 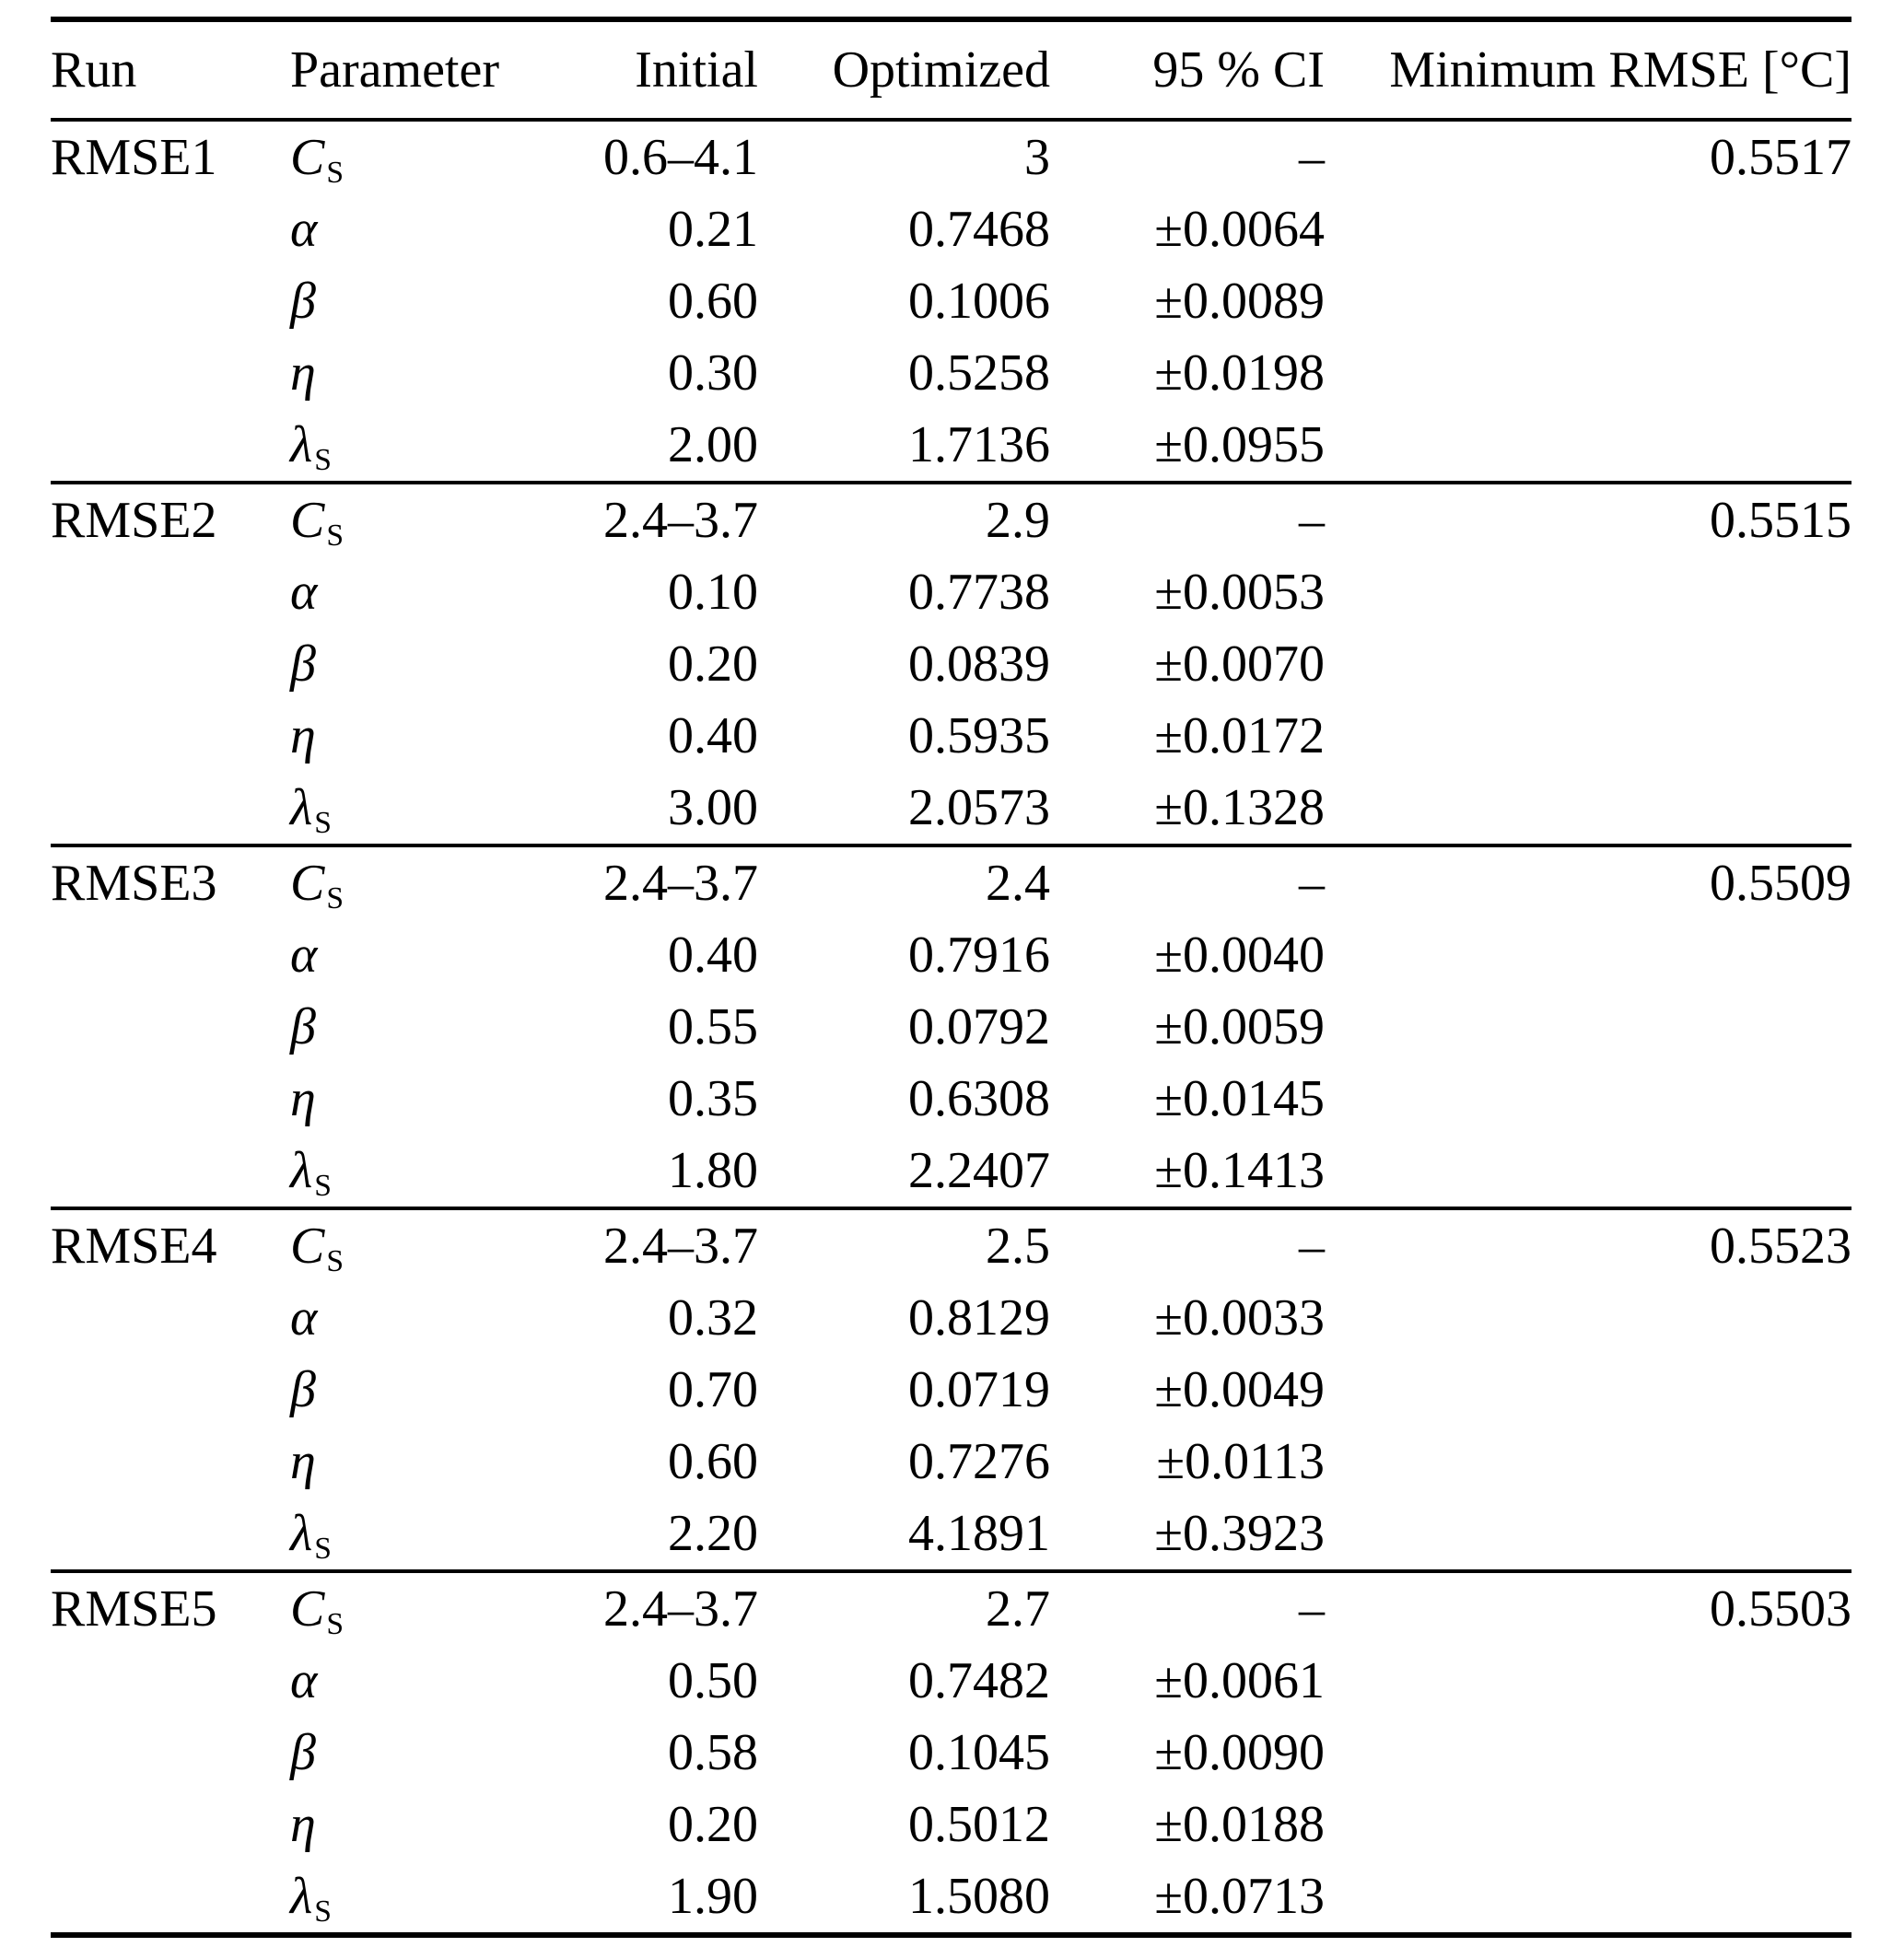 I want to click on cell-optimized: 0.7468, so click(x=979, y=229).